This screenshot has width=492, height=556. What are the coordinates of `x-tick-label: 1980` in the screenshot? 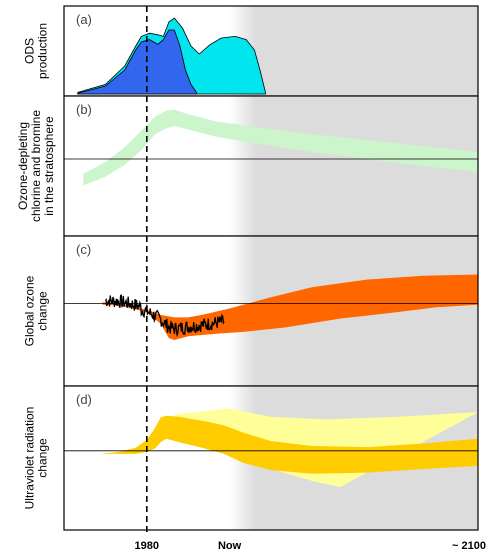 It's located at (147, 546).